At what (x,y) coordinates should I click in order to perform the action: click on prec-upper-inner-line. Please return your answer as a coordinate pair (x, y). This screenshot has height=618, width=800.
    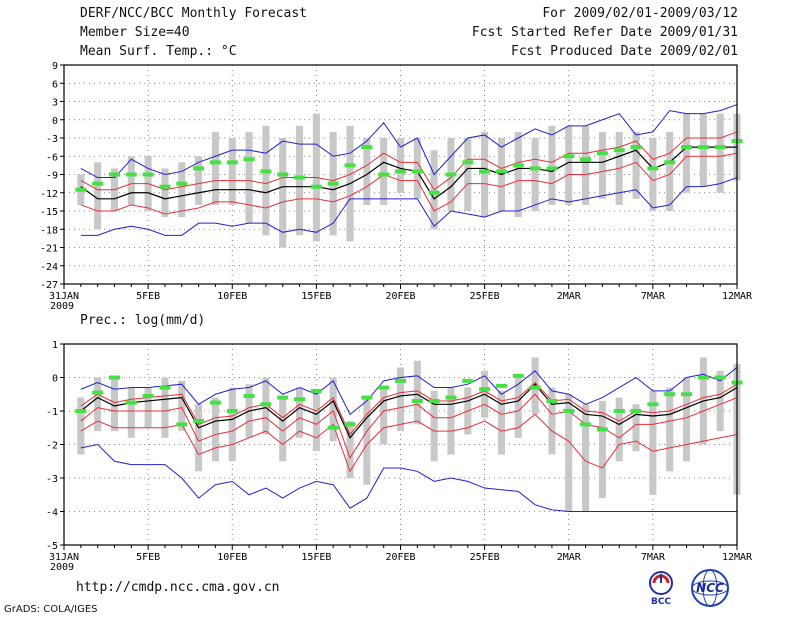
    Looking at the image, I should click on (409, 408).